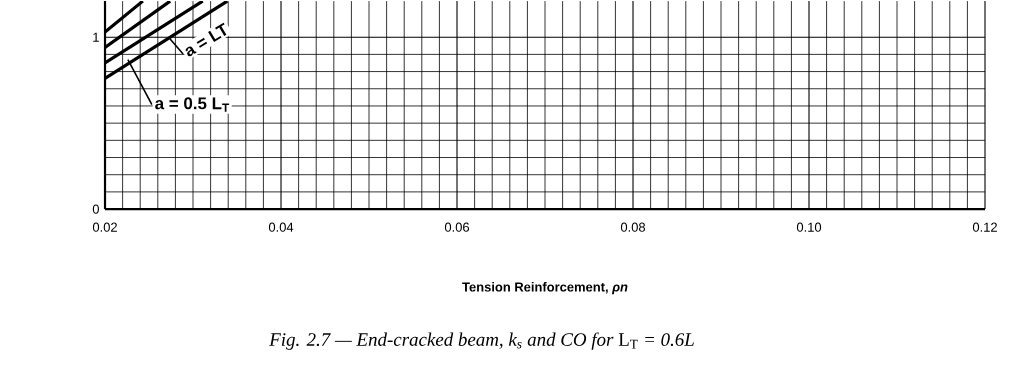  What do you see at coordinates (104, 227) in the screenshot?
I see `x-tick-label: 0.02` at bounding box center [104, 227].